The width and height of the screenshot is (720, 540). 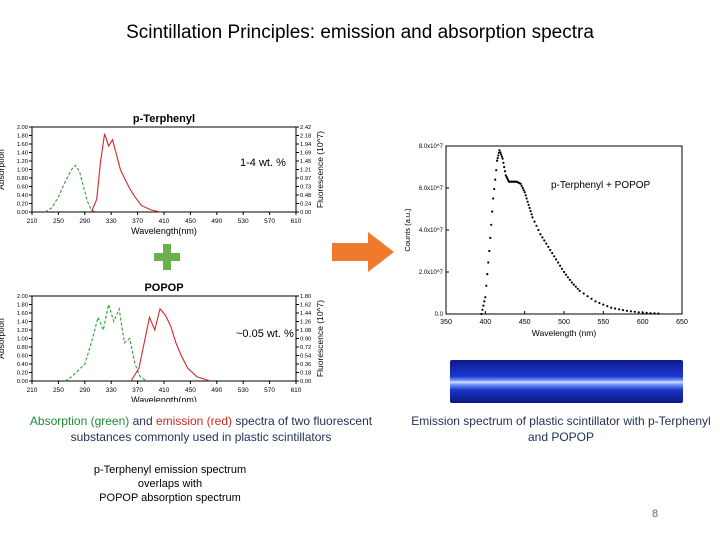 I want to click on y2-tick-label: 1.69, so click(x=305, y=154).